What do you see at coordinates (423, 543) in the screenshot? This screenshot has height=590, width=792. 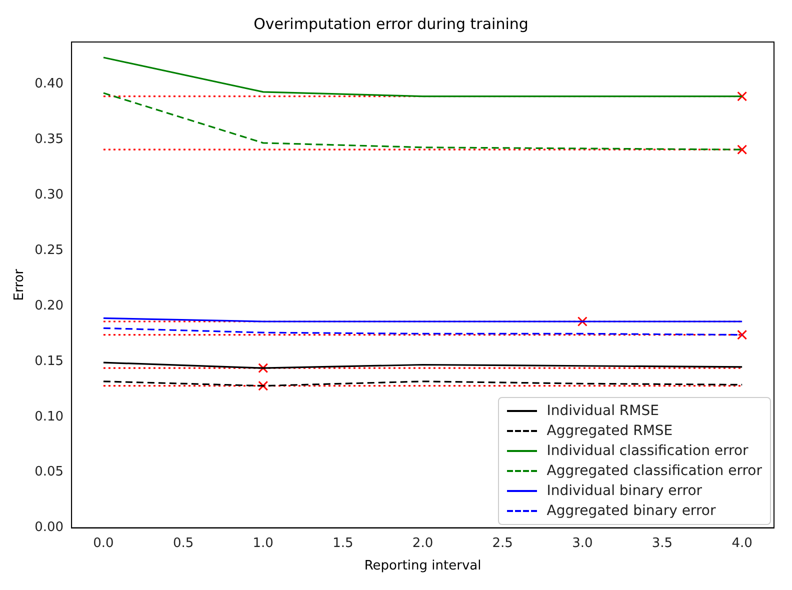 I see `x-tick-label: 2.0` at bounding box center [423, 543].